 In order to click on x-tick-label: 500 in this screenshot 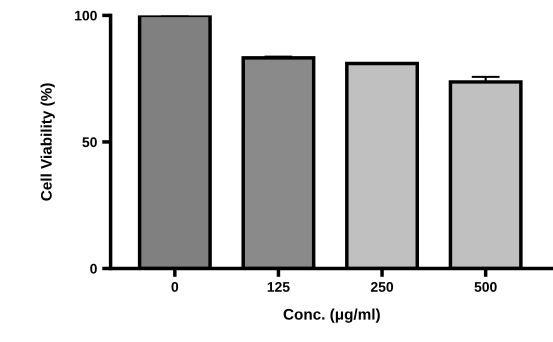, I will do `click(485, 287)`.